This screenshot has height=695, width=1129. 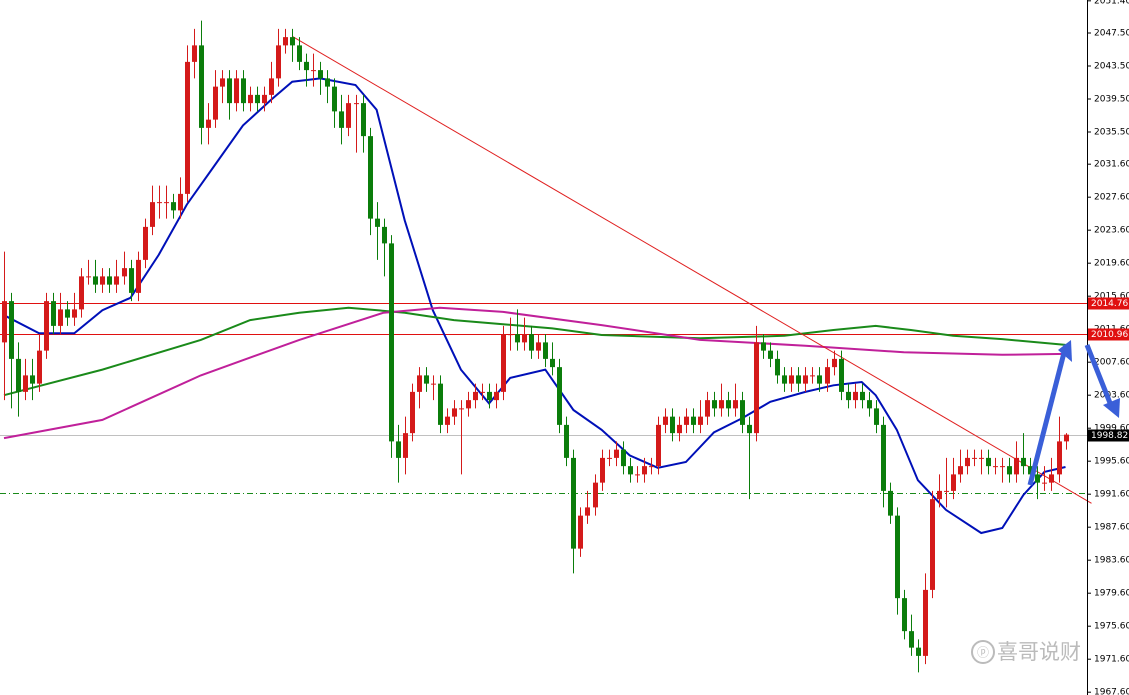 What do you see at coordinates (1111, 34) in the screenshot?
I see `y-tick-label: 2047.50` at bounding box center [1111, 34].